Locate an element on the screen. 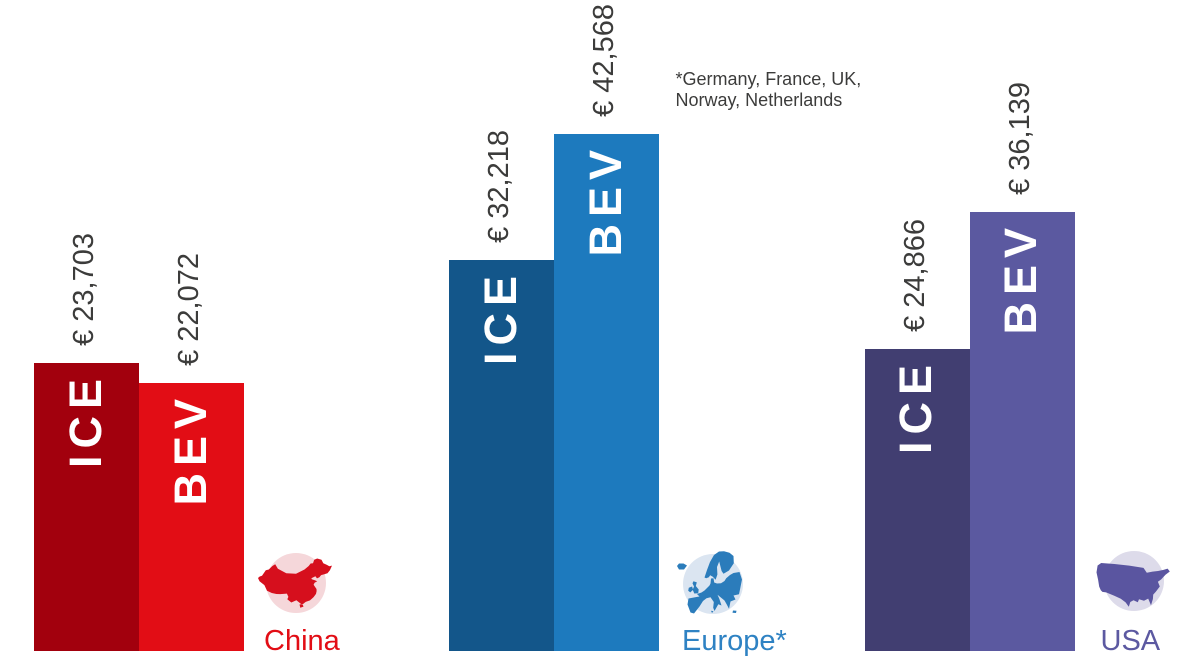 The height and width of the screenshot is (663, 1200). china-map-icon is located at coordinates (296, 585).